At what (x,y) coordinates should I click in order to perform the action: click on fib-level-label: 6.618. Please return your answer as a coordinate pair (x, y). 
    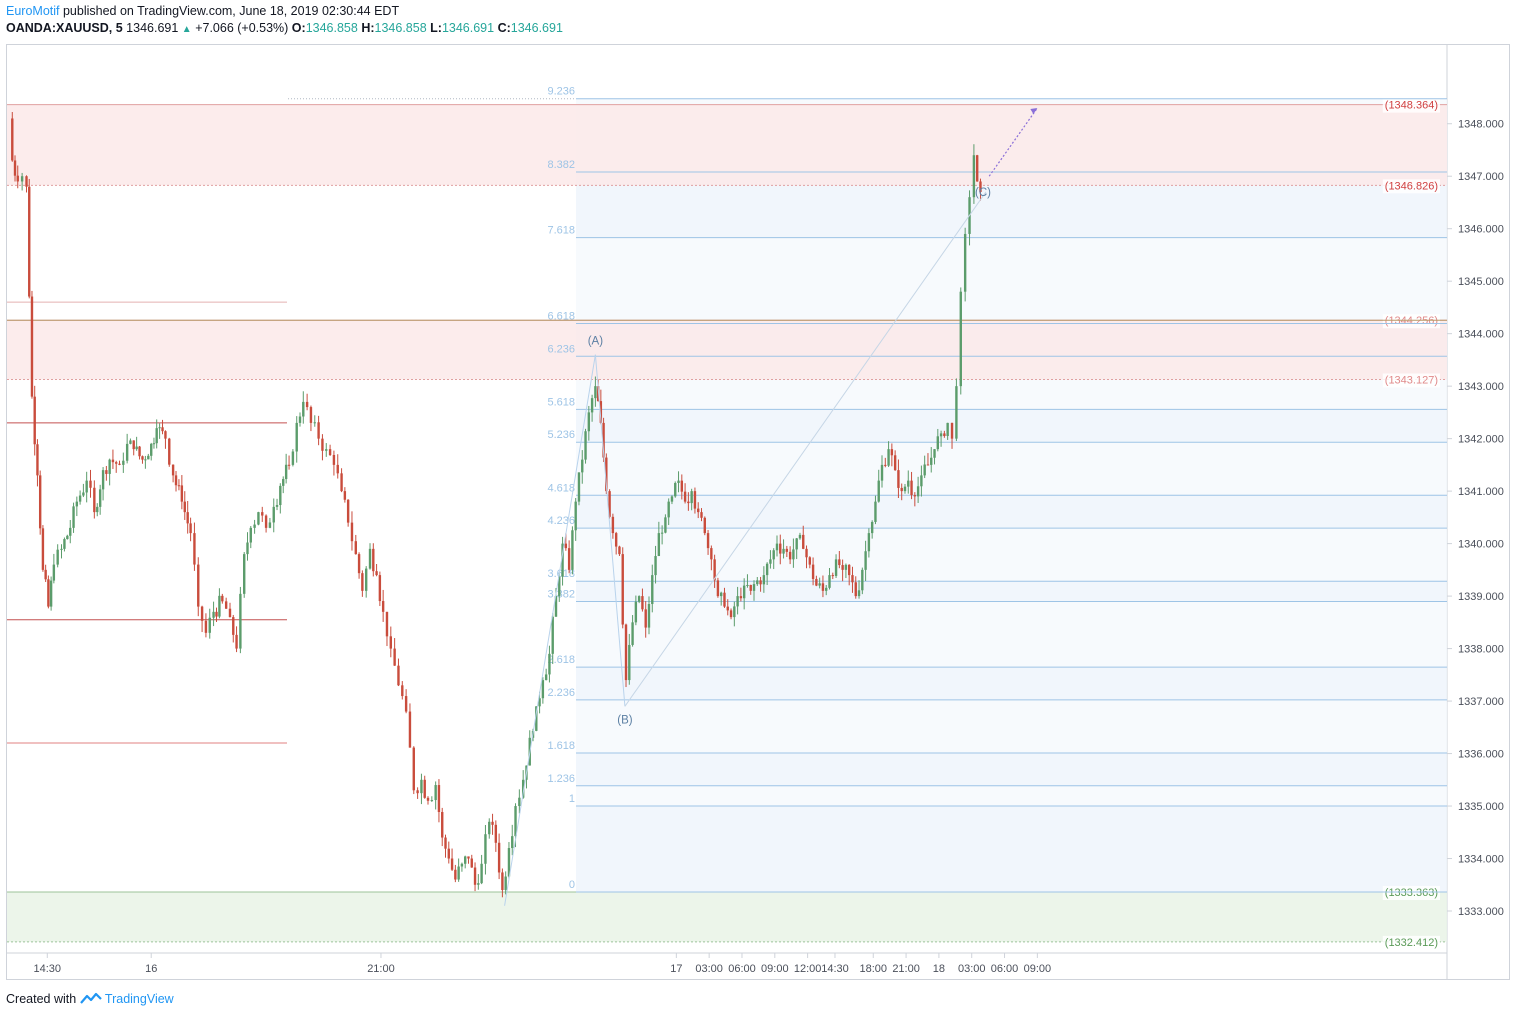
    Looking at the image, I should click on (561, 316).